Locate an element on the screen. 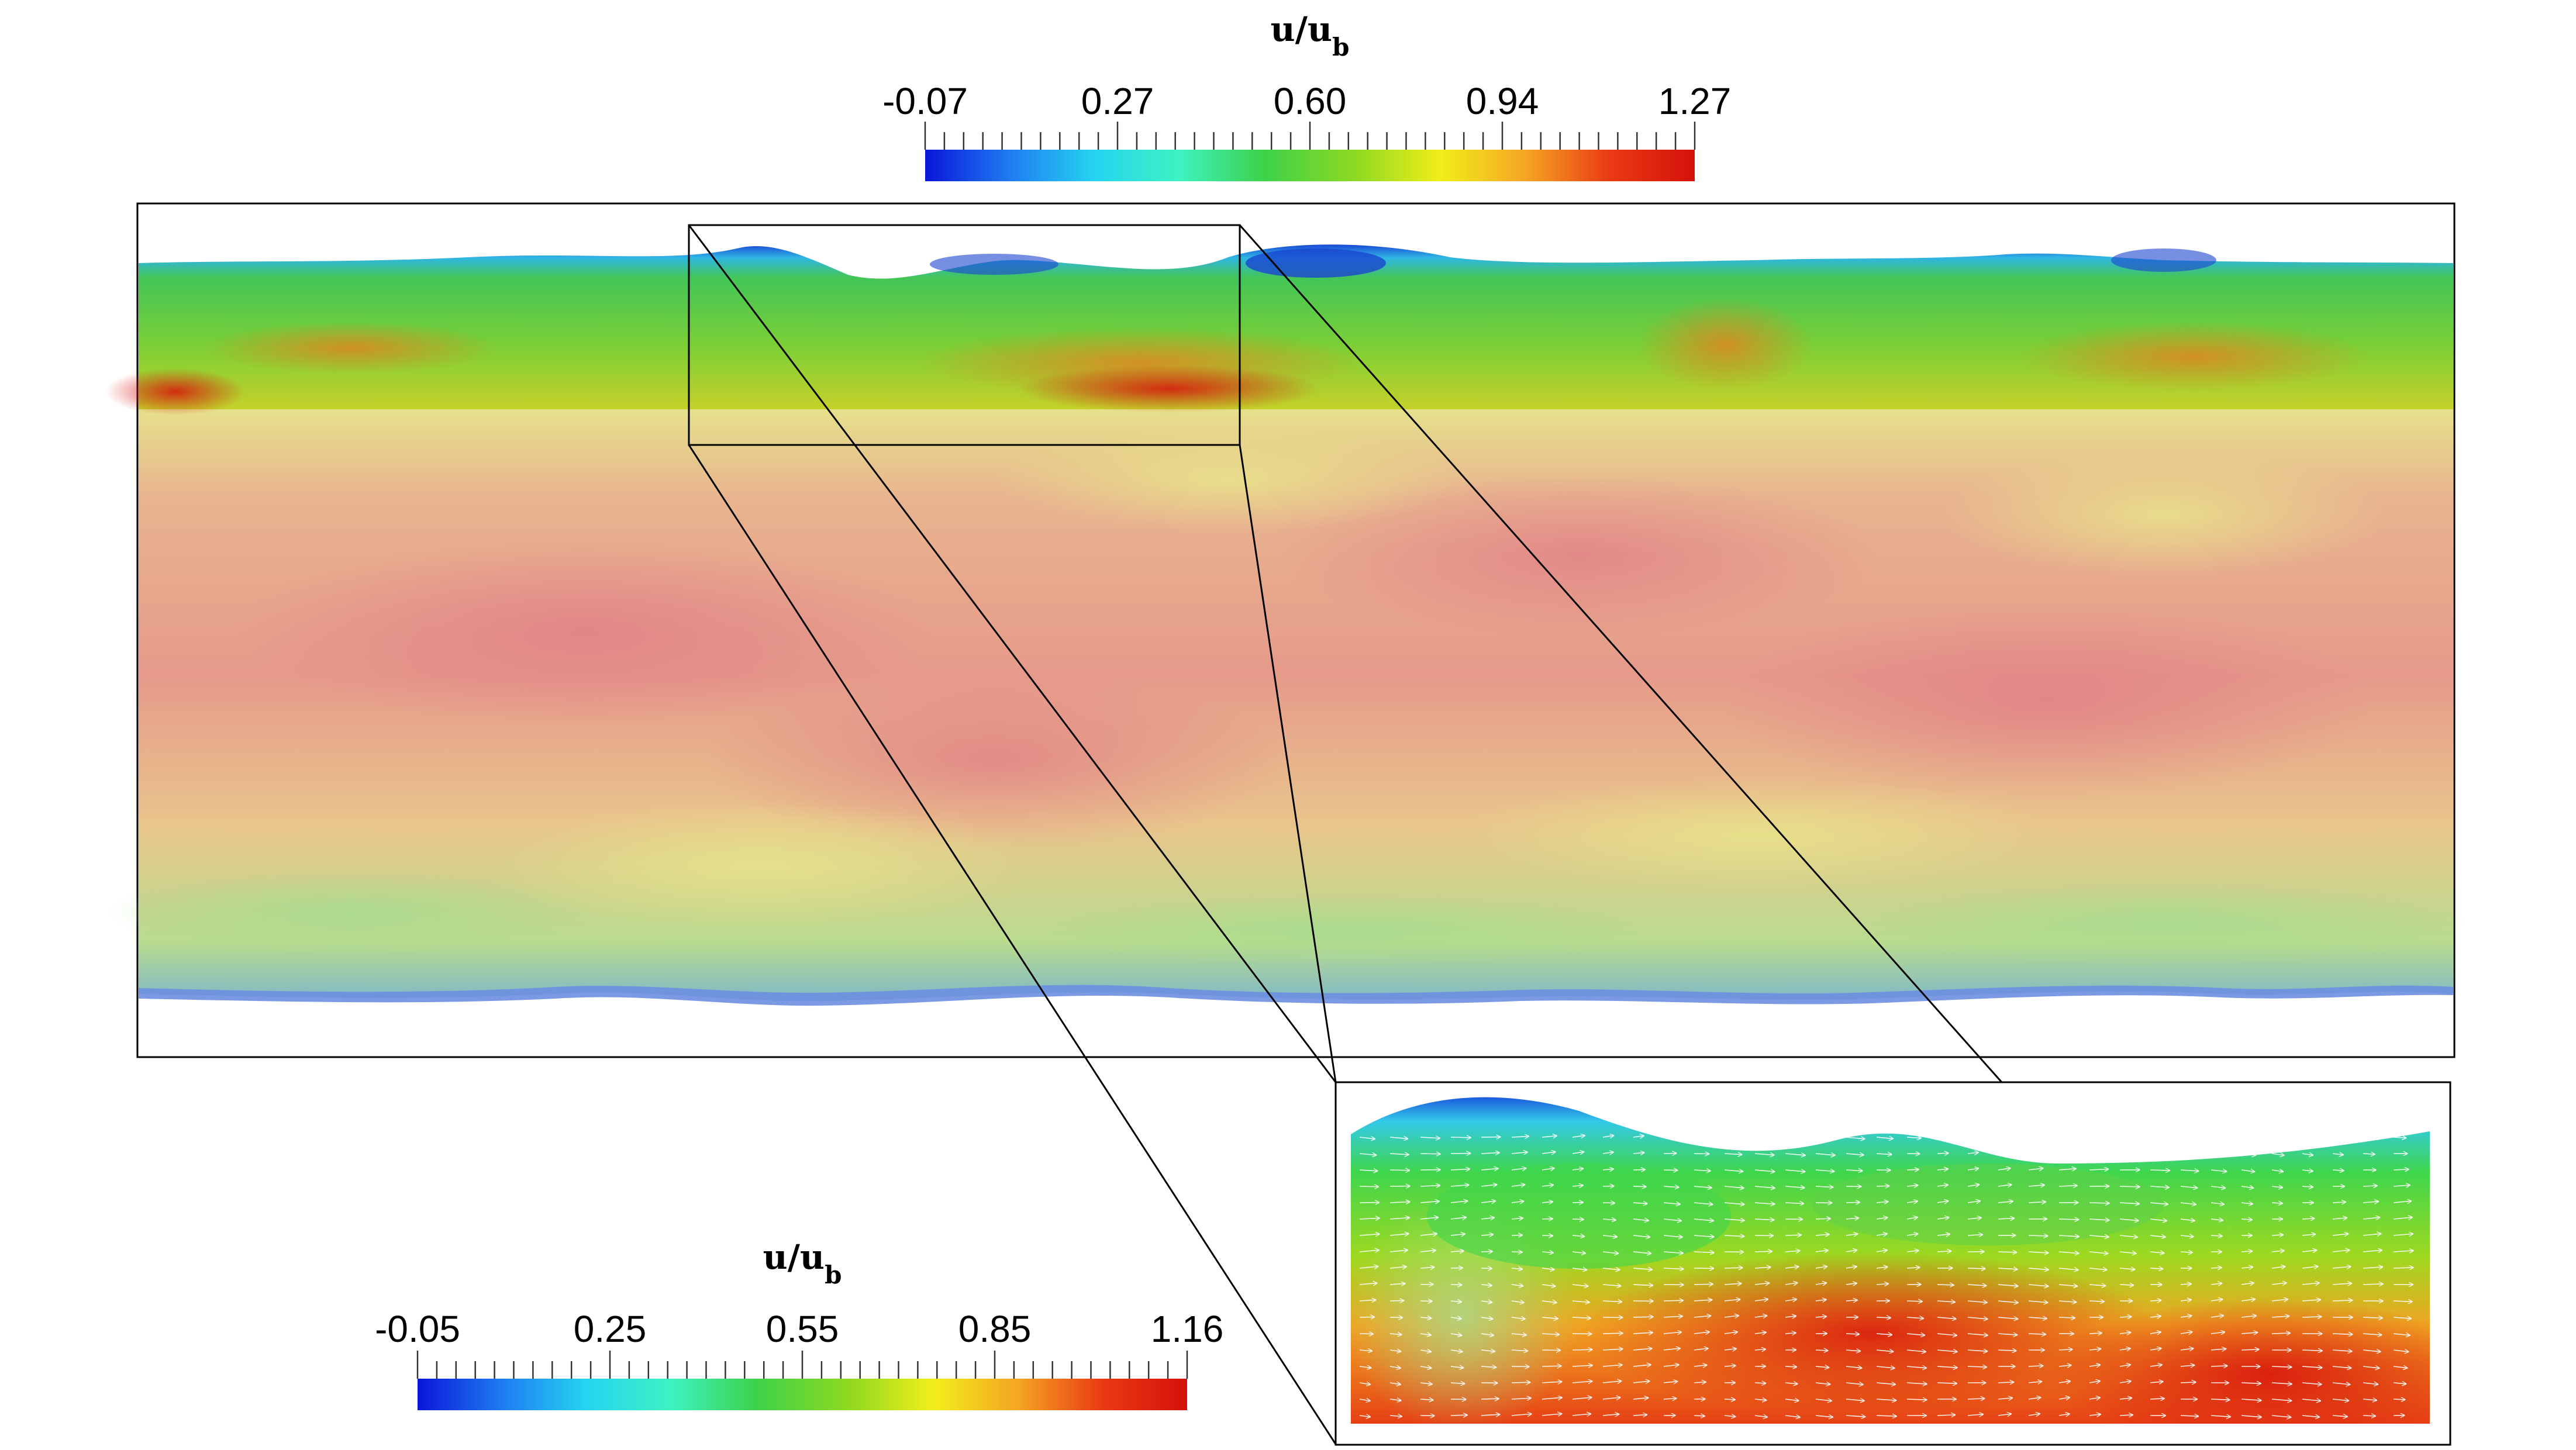  zoom-region-box is located at coordinates (965, 335).